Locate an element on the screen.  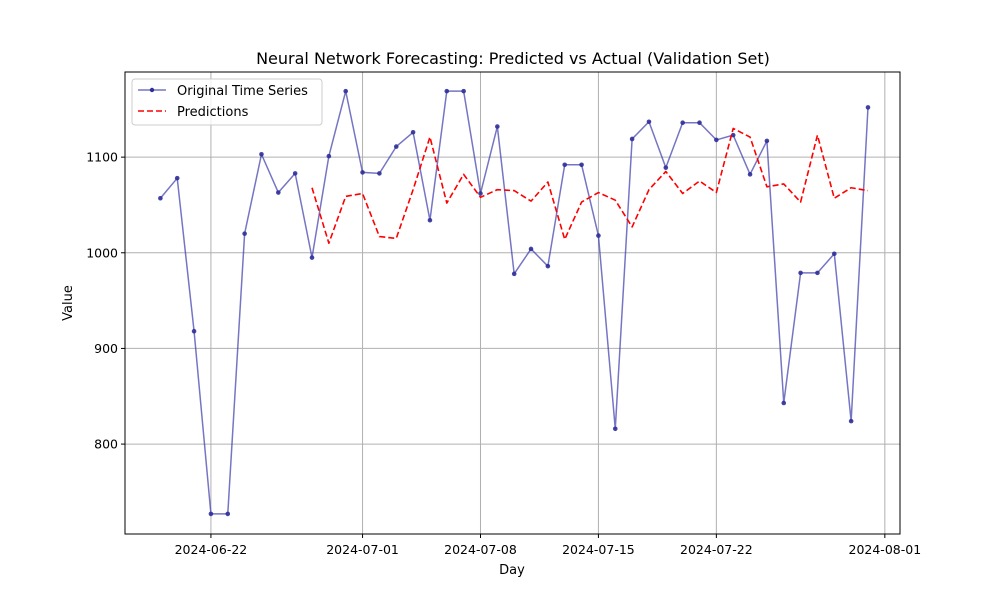
legend: Original Time Series Predictions is located at coordinates (227, 102).